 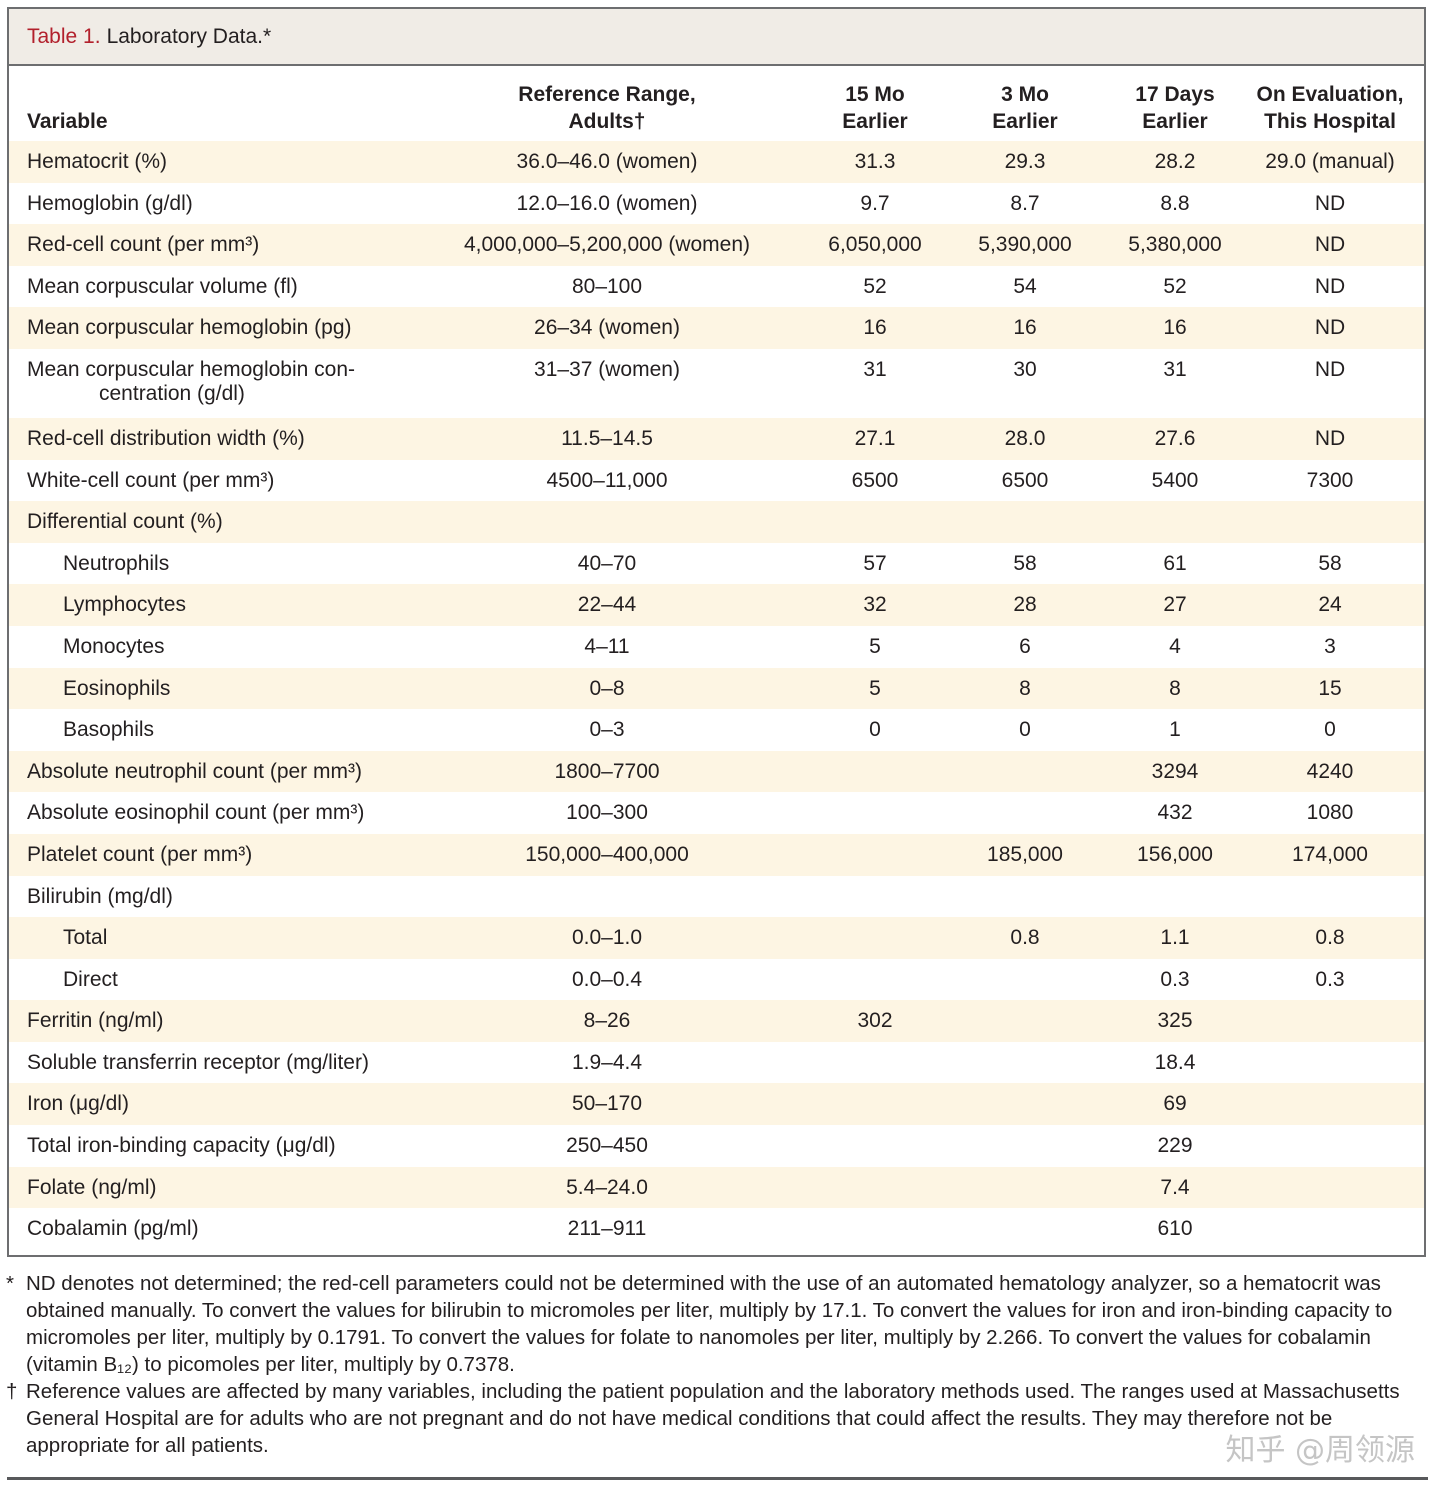 I want to click on cell-ref: 31–37 (women), so click(x=607, y=369).